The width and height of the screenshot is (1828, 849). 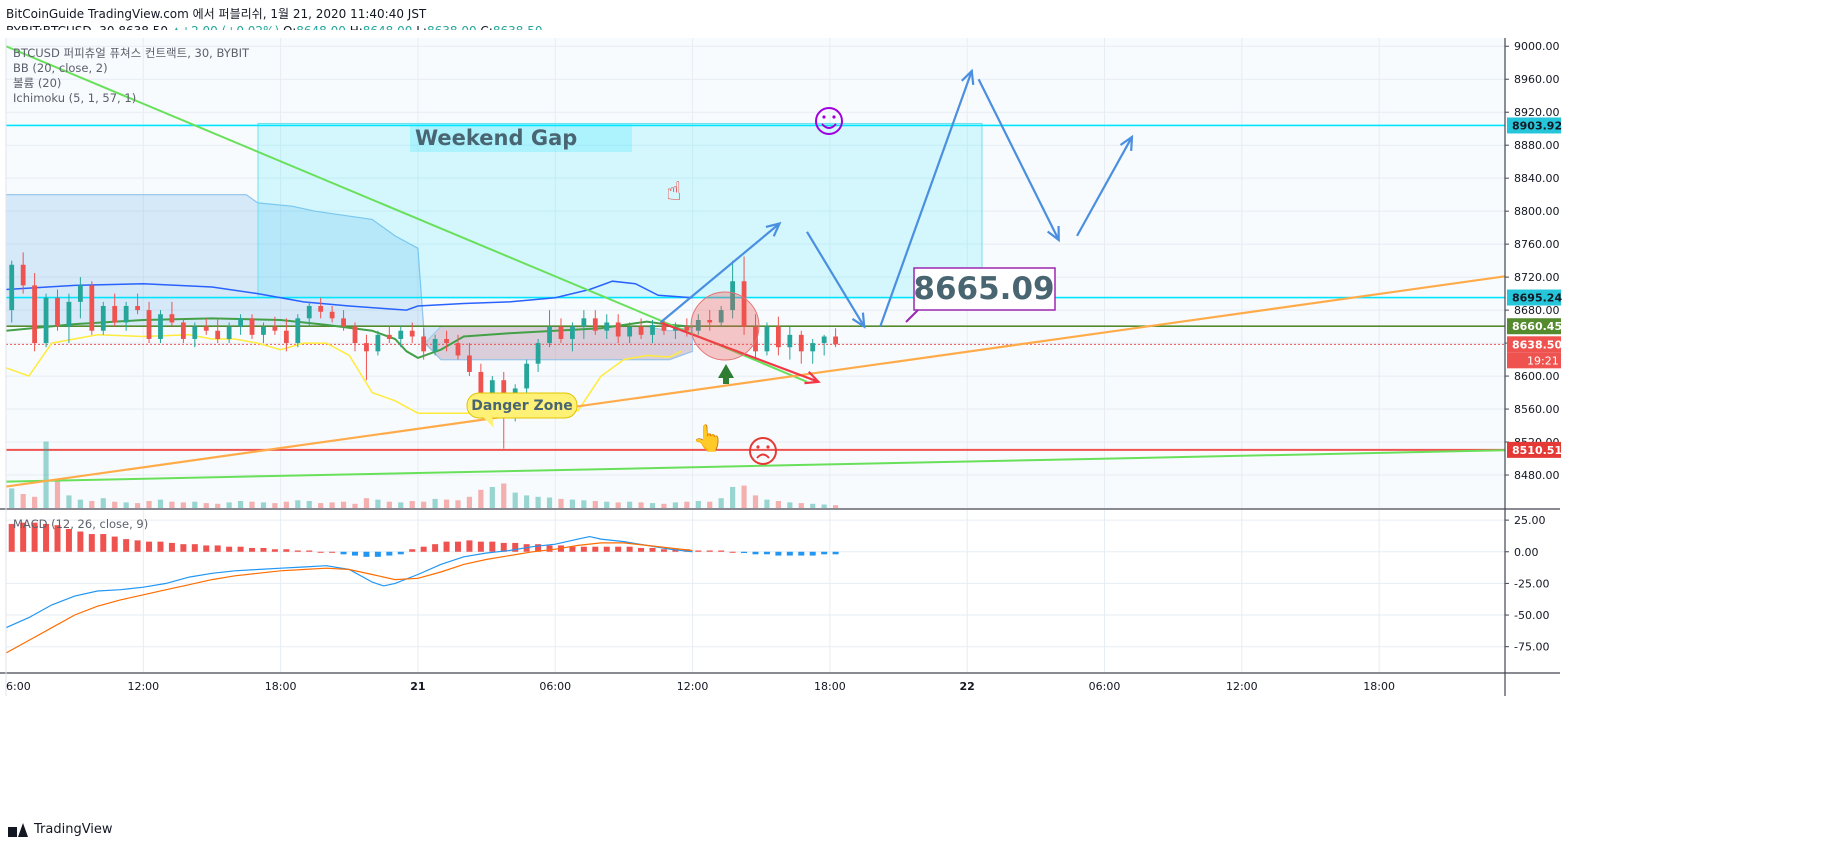 I want to click on reversal-circle, so click(x=725, y=326).